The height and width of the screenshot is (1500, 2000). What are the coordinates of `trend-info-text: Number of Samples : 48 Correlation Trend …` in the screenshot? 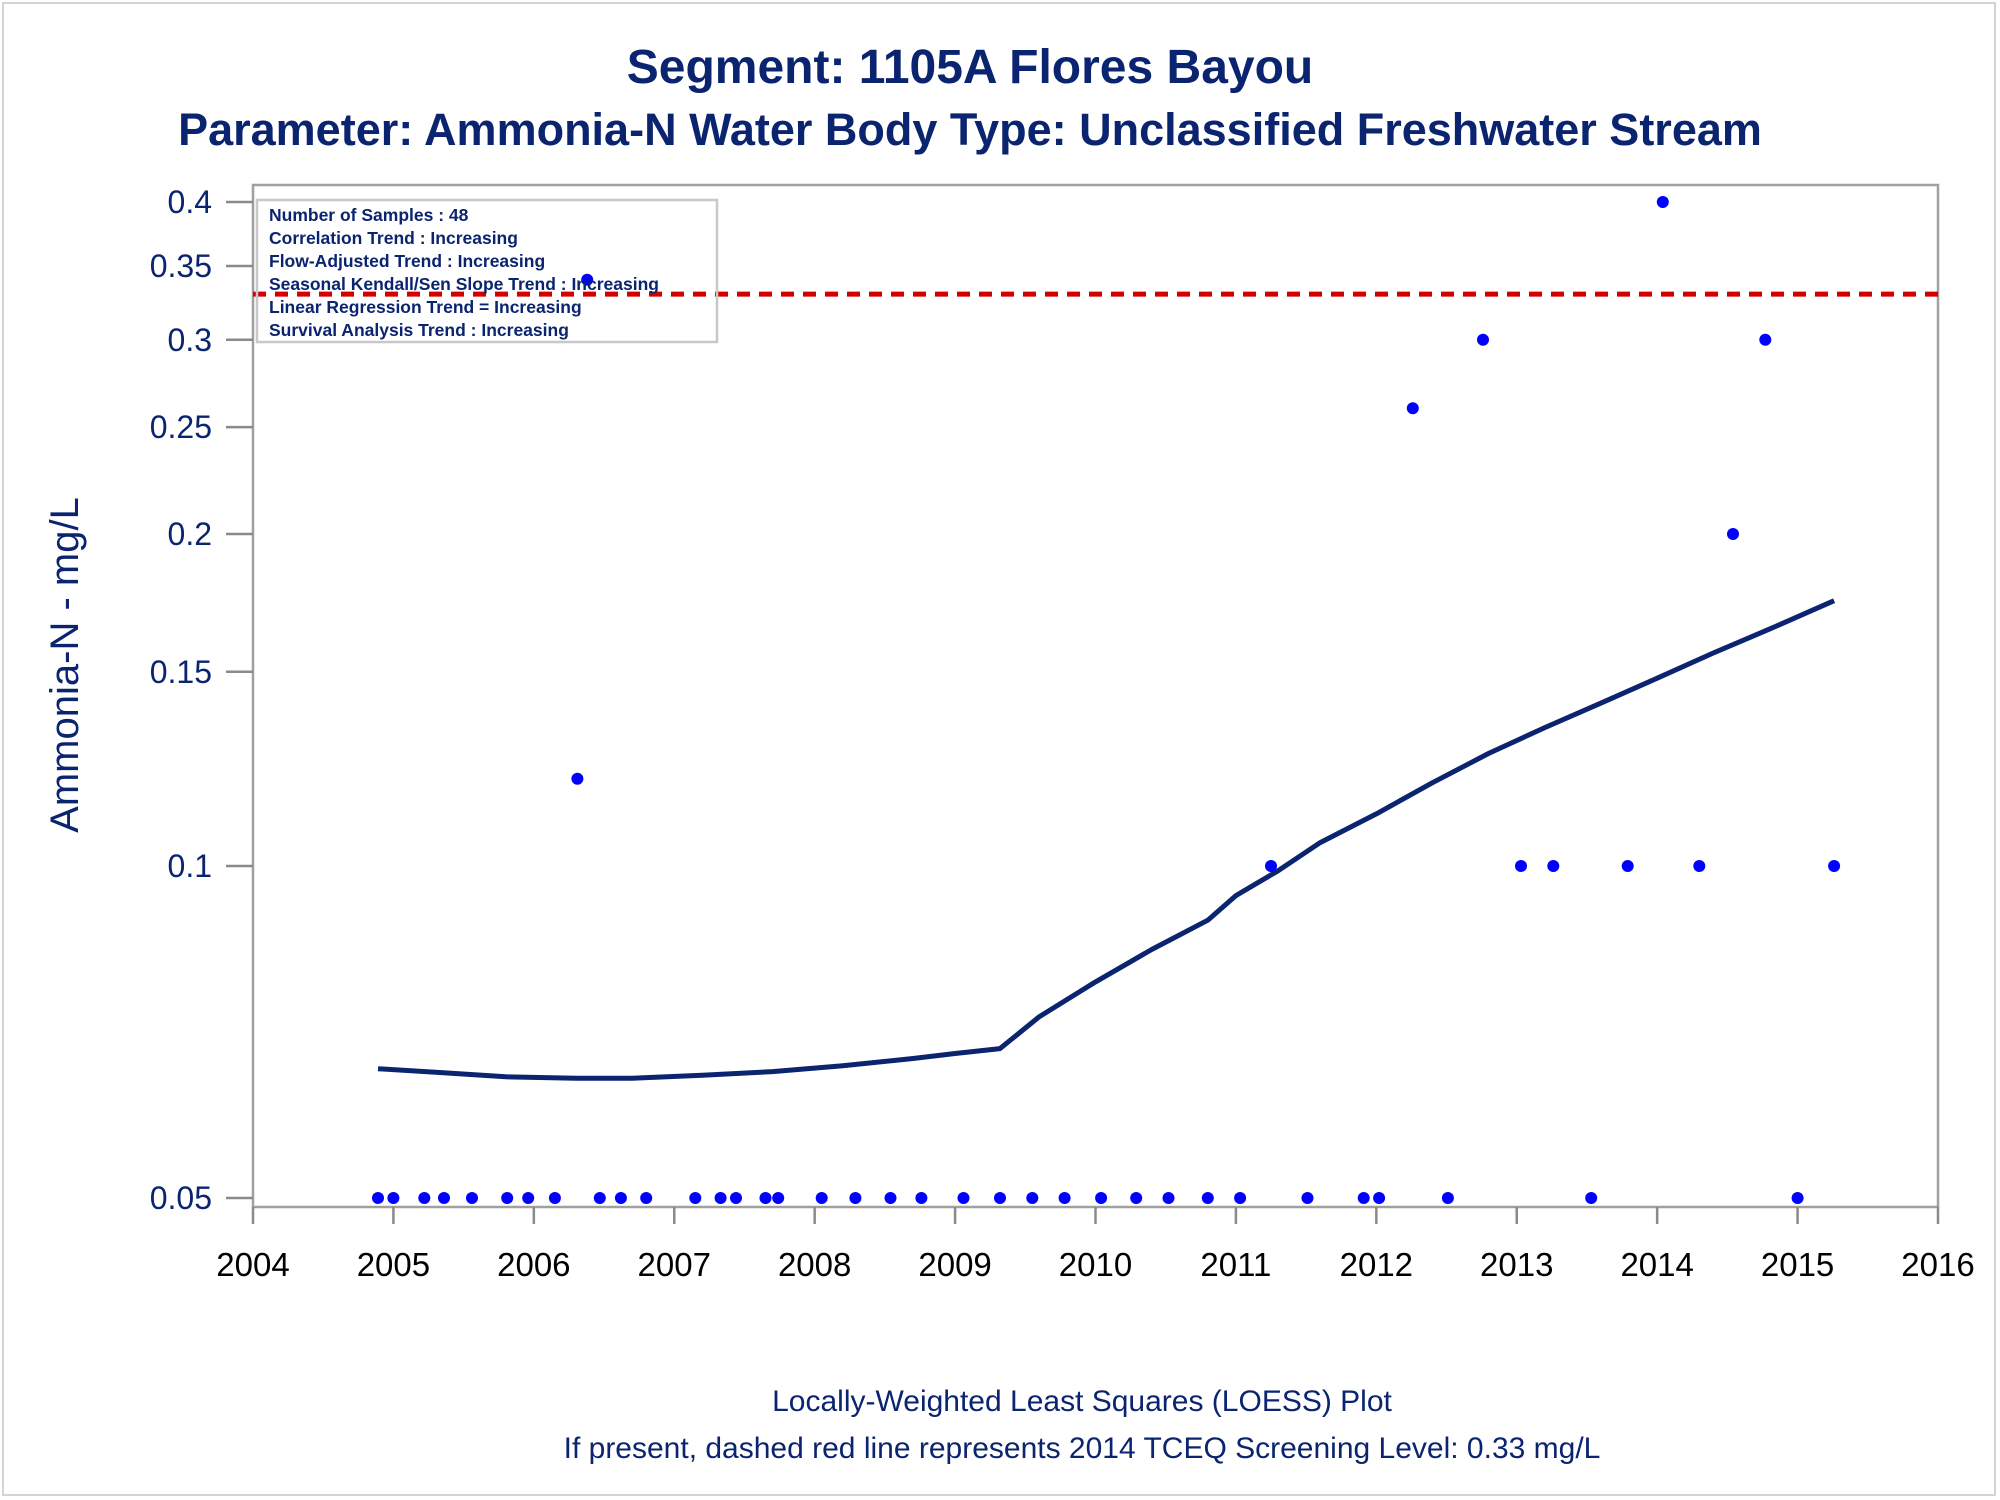 It's located at (464, 272).